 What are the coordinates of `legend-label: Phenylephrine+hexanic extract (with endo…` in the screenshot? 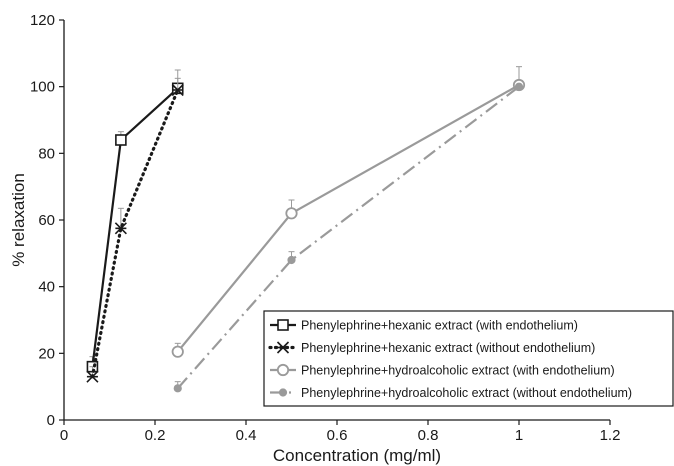 It's located at (439, 326).